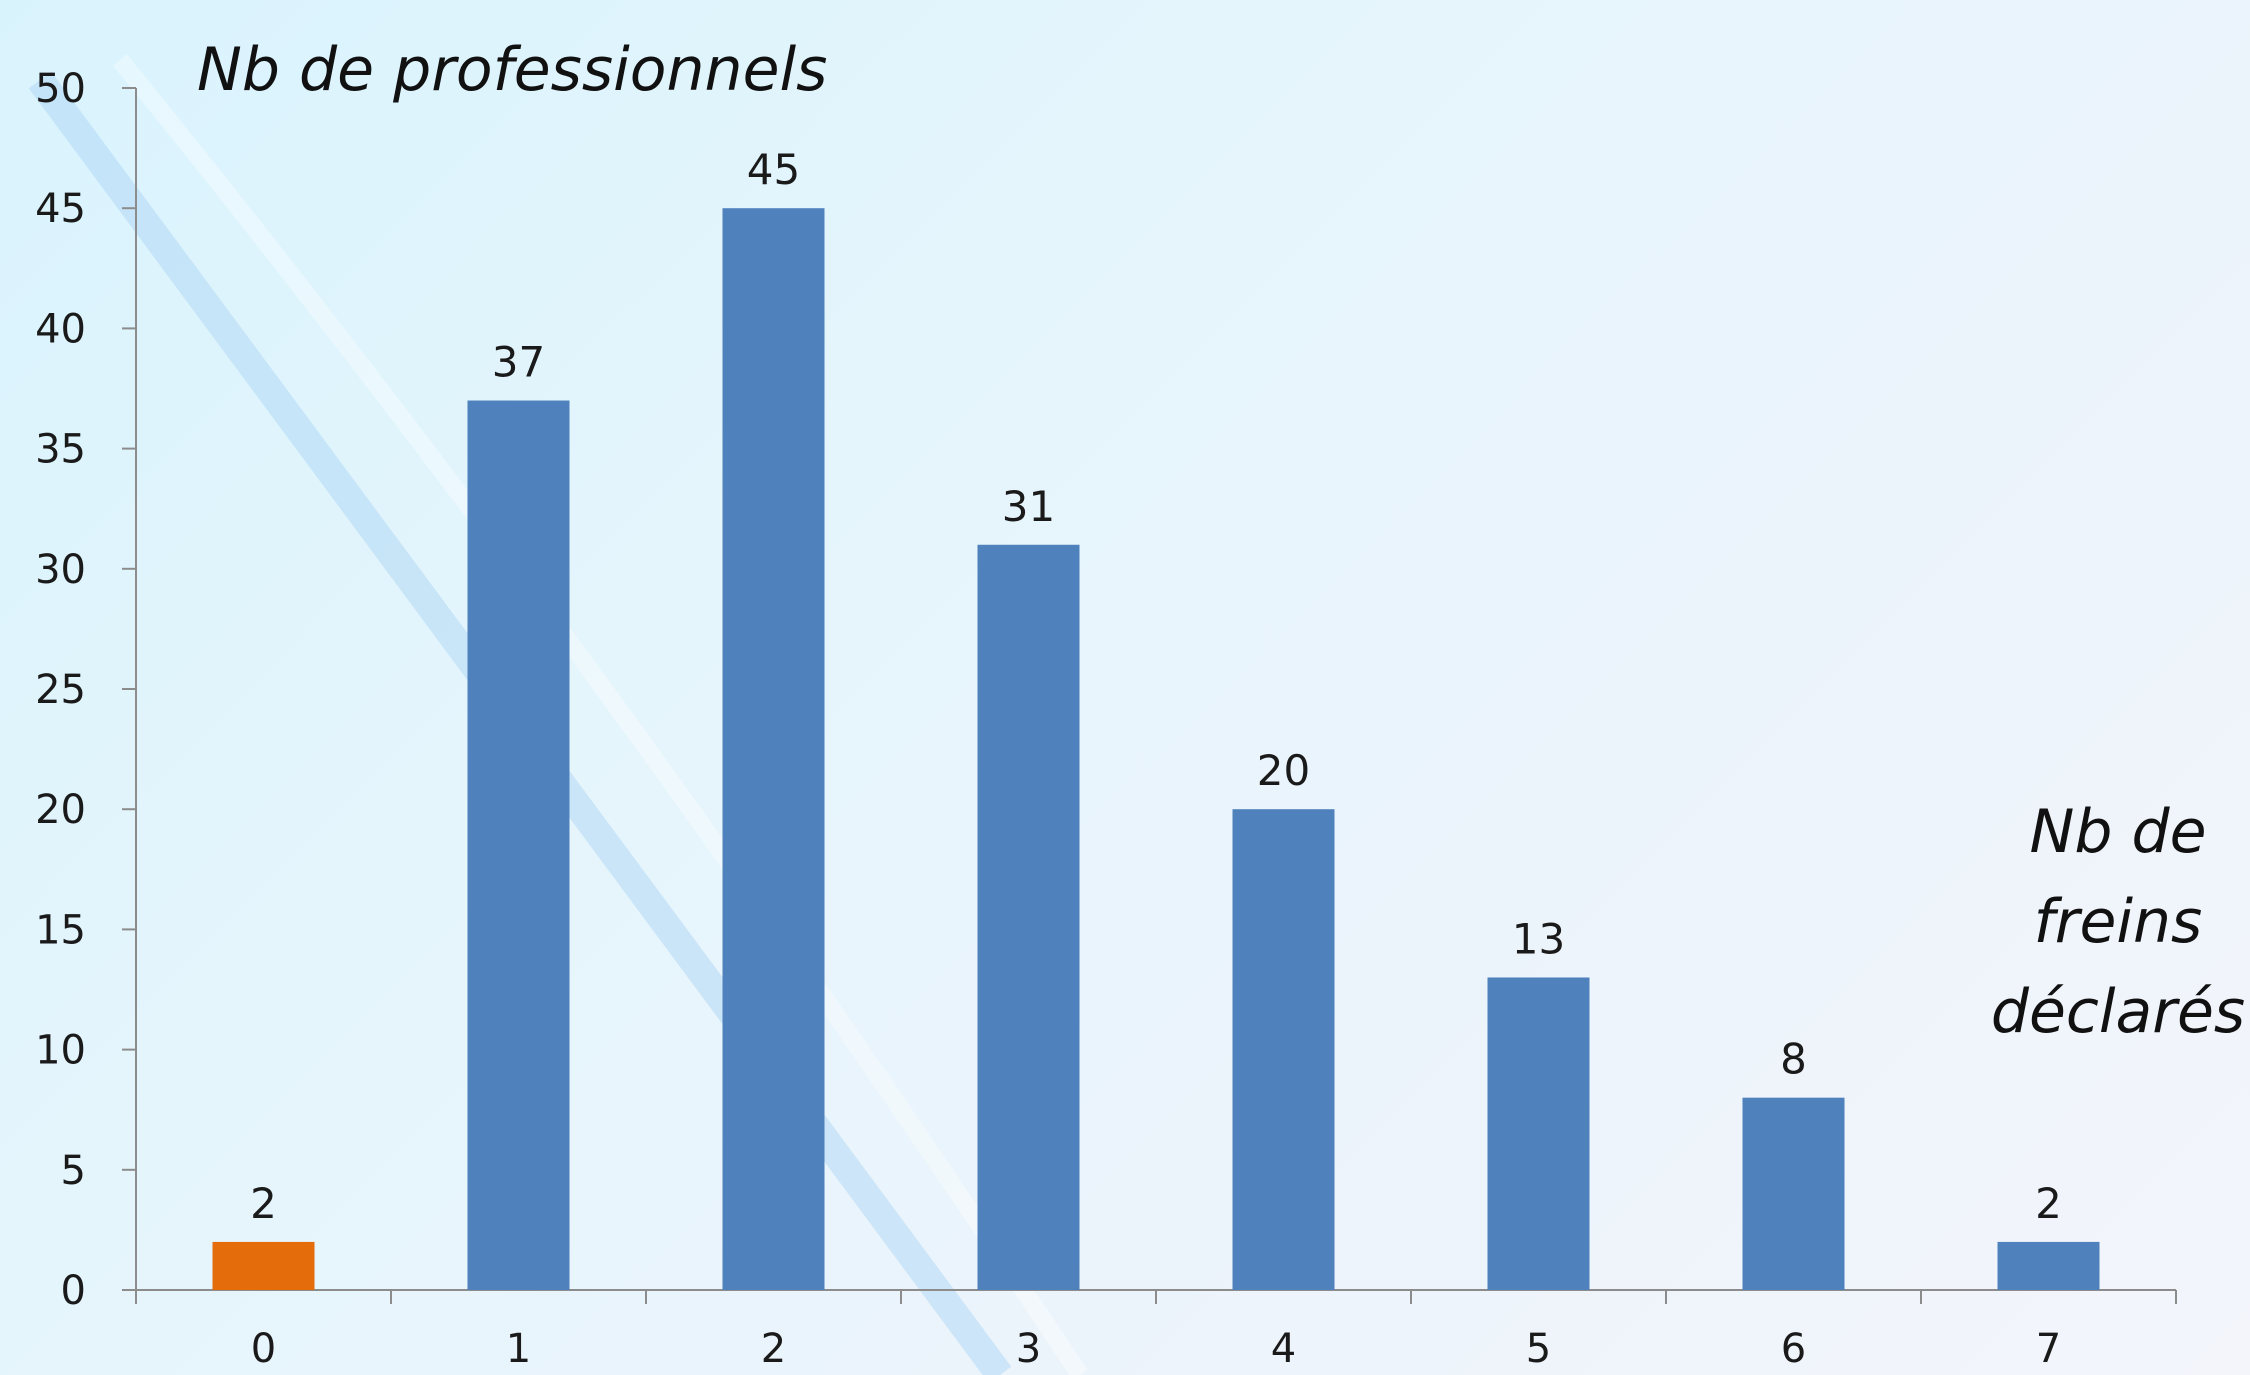  I want to click on x-tick-label: 6, so click(1793, 1349).